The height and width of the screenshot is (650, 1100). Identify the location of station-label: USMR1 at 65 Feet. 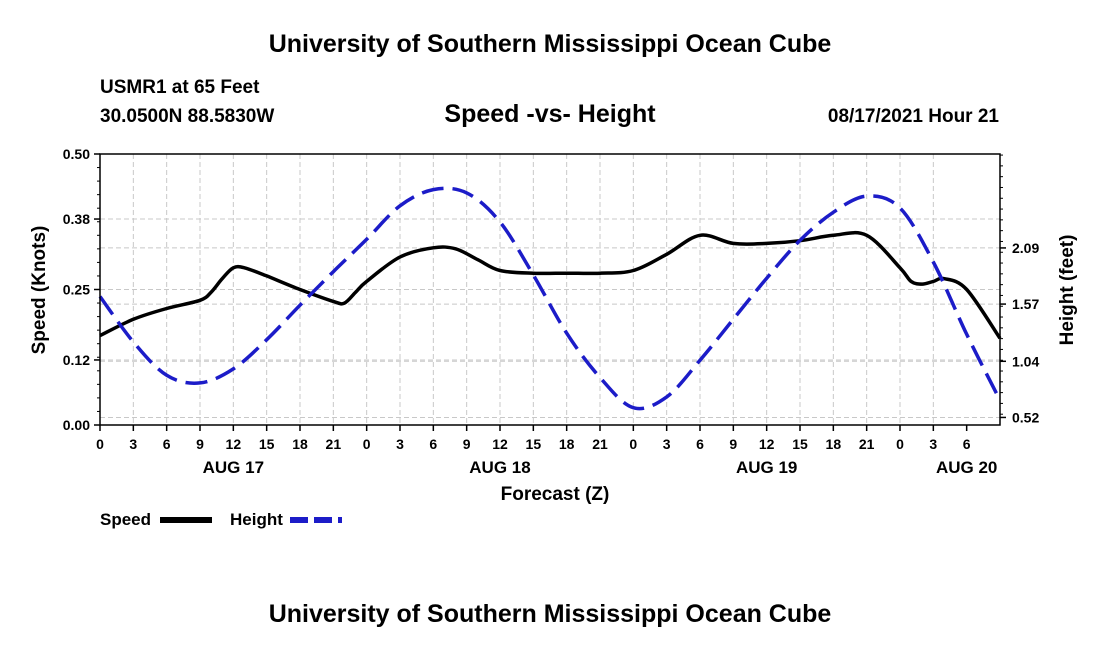
(180, 87).